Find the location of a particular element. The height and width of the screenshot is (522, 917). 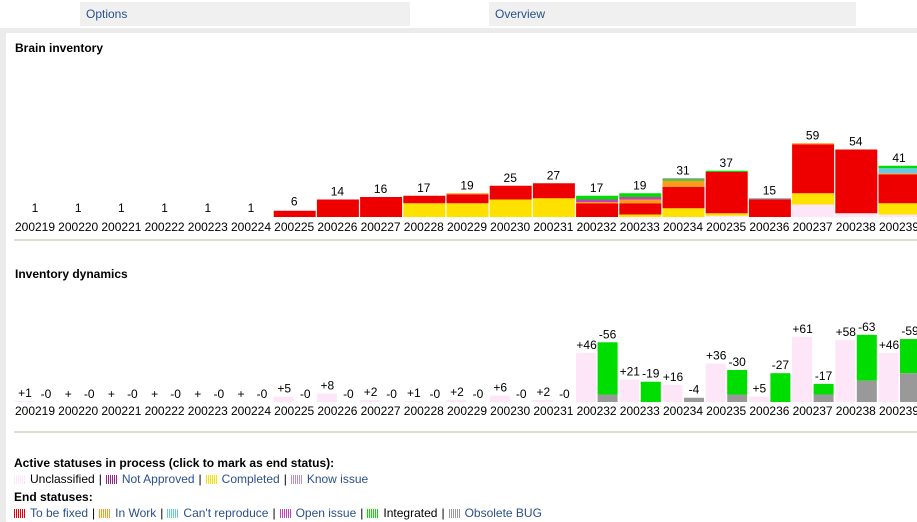

unclassified-swatch is located at coordinates (20, 479).